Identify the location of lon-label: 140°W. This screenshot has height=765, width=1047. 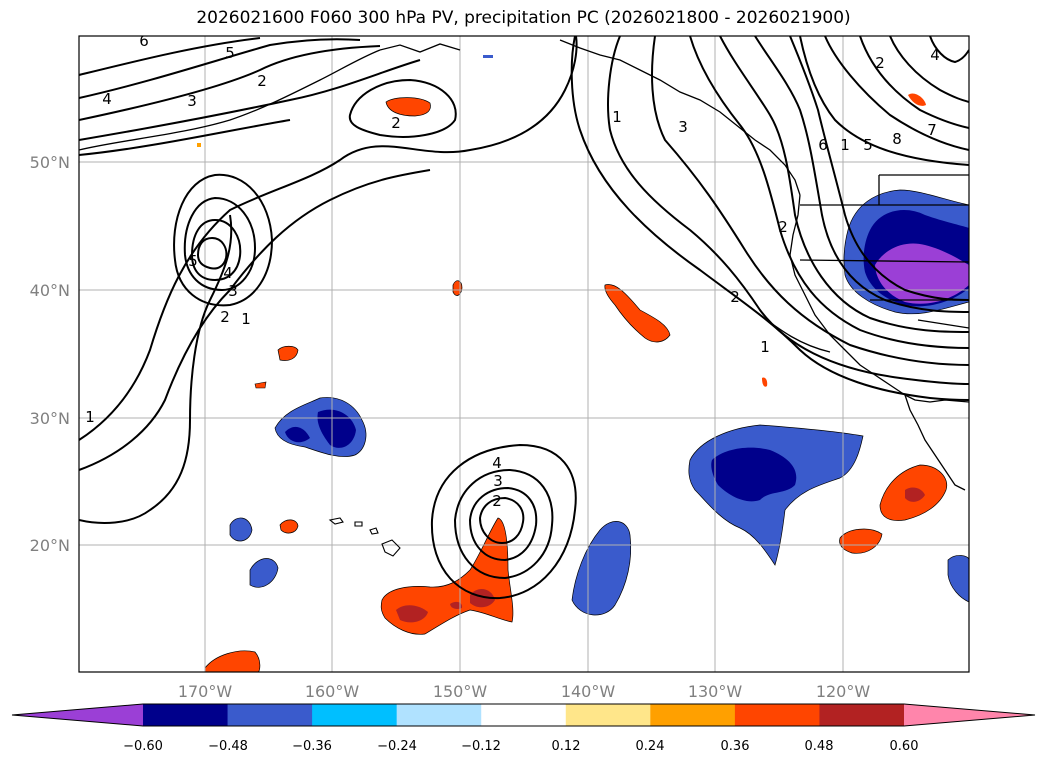
(588, 691).